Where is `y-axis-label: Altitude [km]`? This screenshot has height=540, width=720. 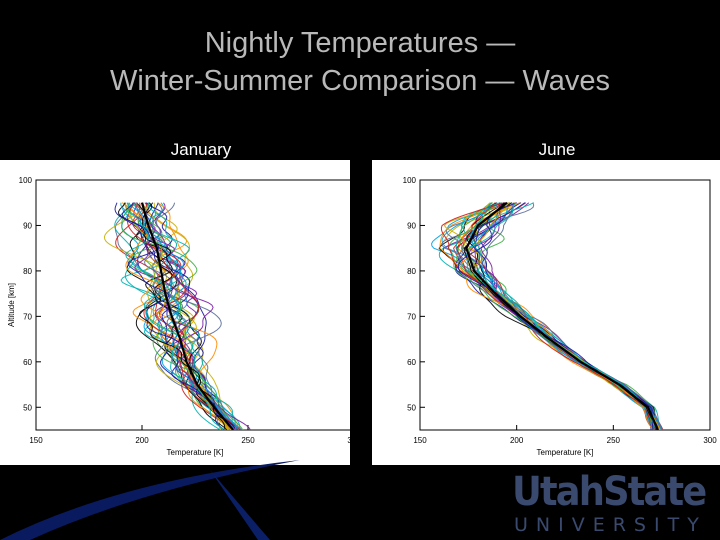 y-axis-label: Altitude [km] is located at coordinates (11, 305).